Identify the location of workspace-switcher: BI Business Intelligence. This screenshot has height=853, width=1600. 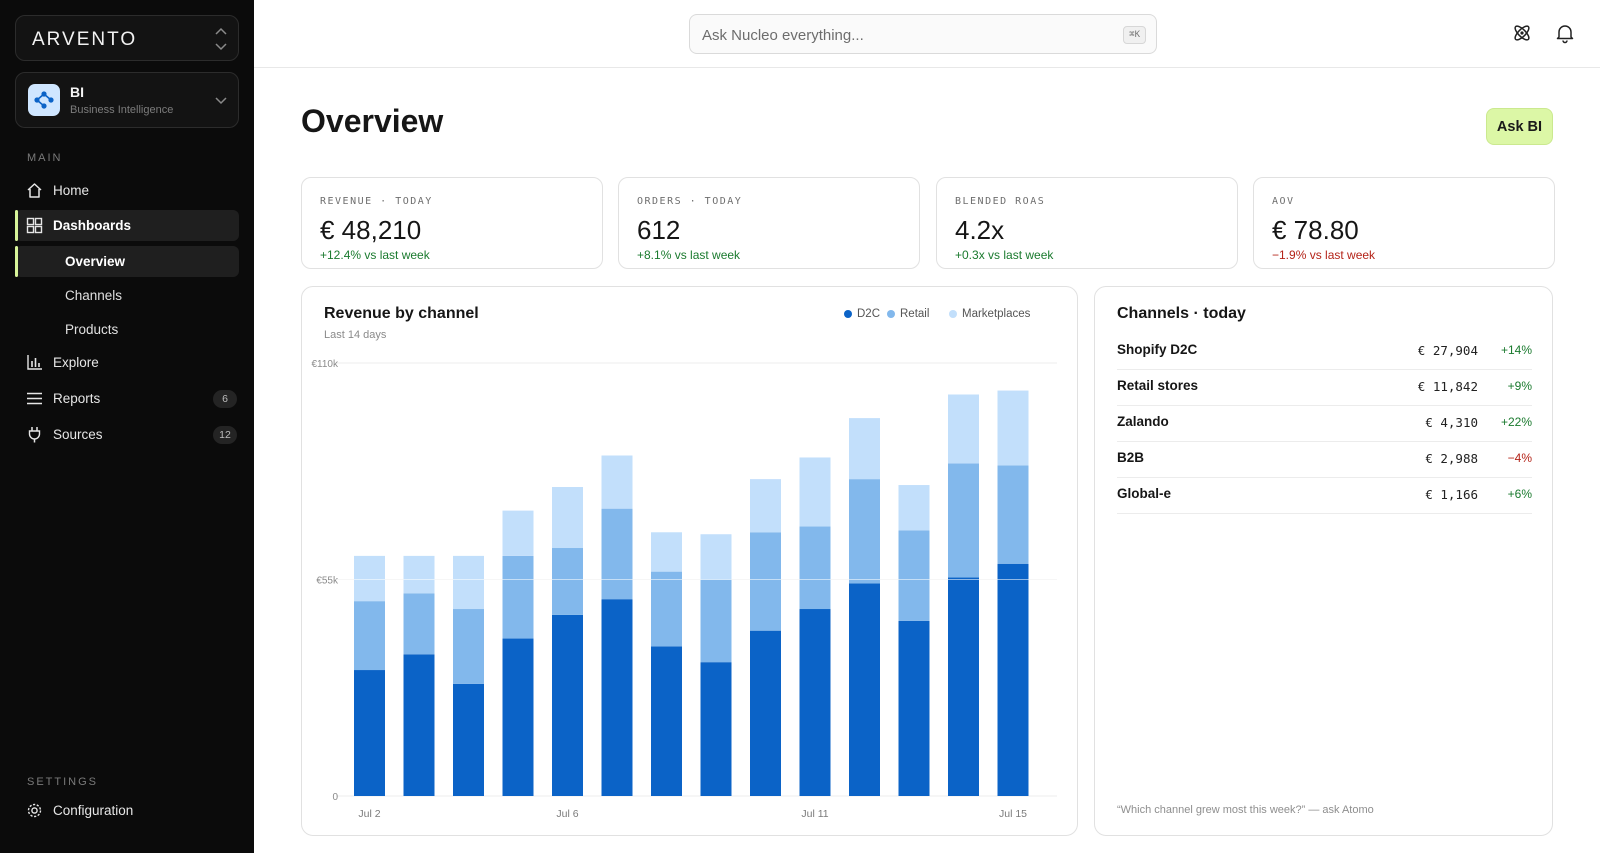
(127, 100).